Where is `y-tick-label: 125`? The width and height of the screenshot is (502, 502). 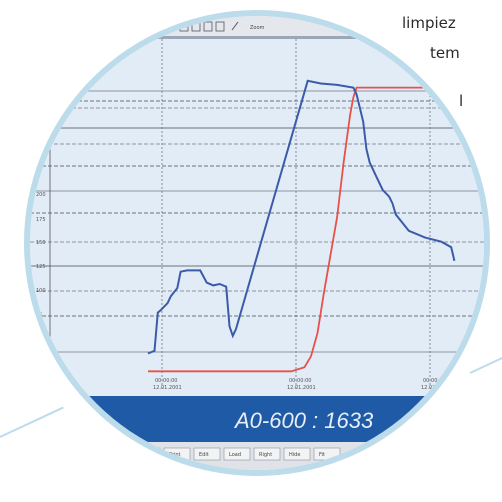 y-tick-label: 125 is located at coordinates (41, 267).